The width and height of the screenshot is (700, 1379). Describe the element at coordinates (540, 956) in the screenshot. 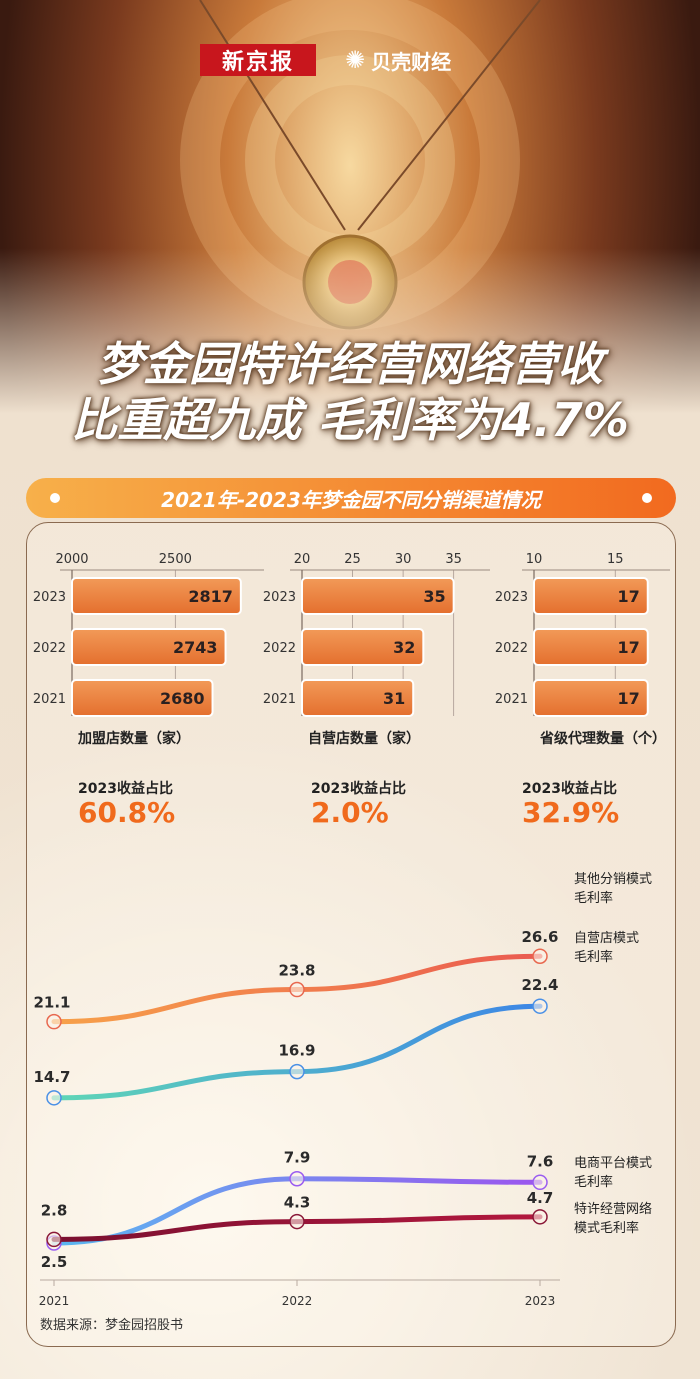

I see `line-chart-series-1-point-2023` at that location.